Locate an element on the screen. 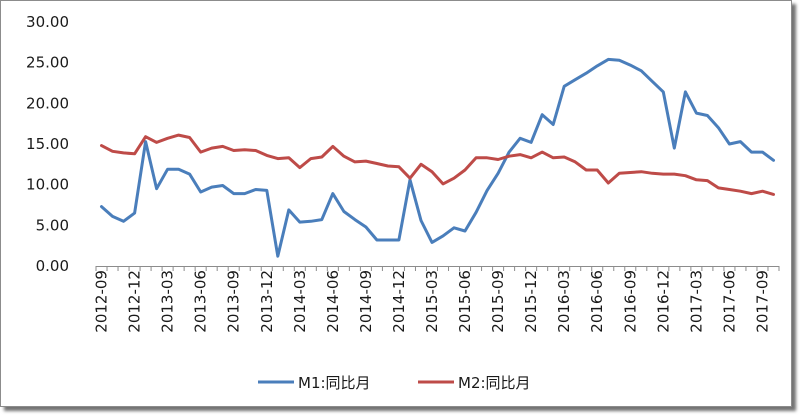 The height and width of the screenshot is (415, 800). x-tick-label: 2015-06 is located at coordinates (465, 301).